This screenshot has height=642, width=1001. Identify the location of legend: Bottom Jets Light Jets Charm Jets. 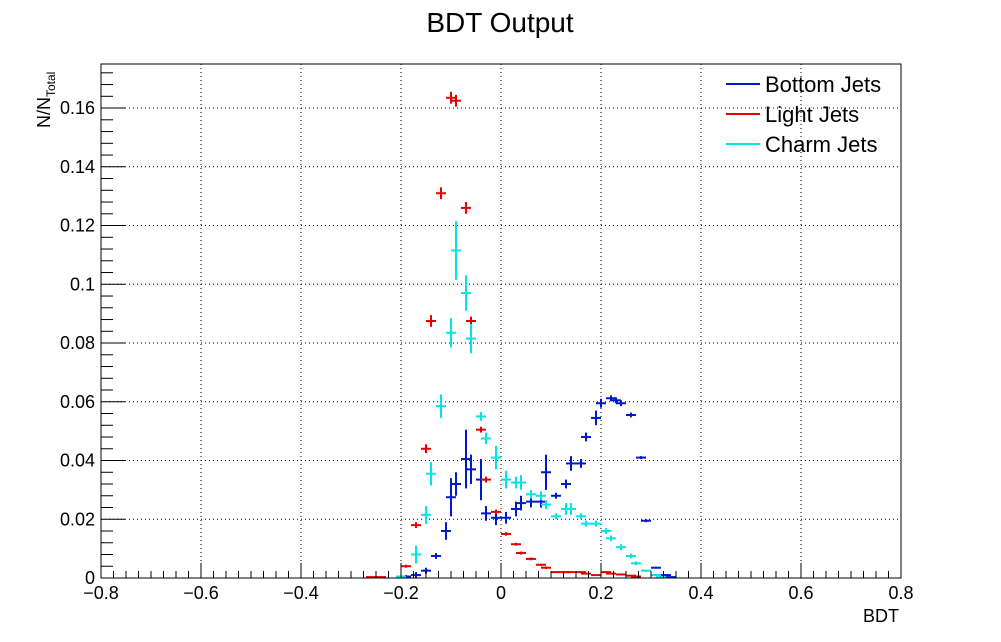
(803, 114).